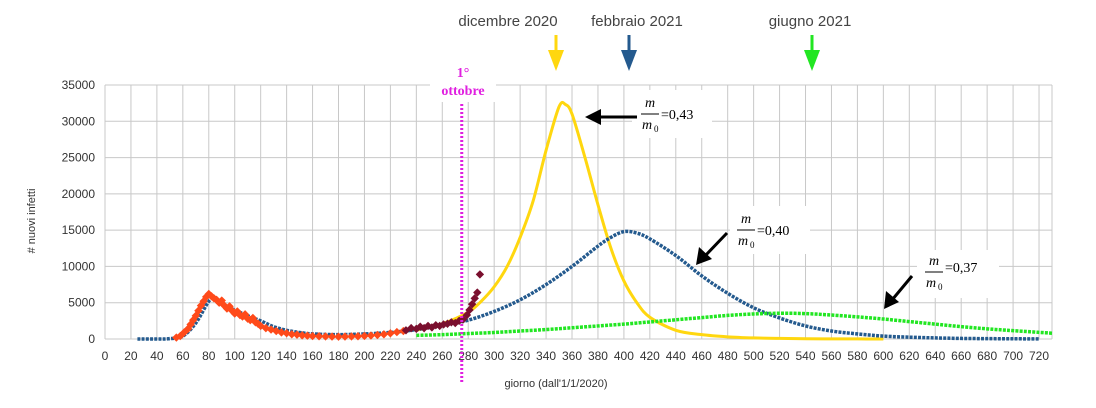 Image resolution: width=1096 pixels, height=408 pixels. I want to click on x-tick-label: 380, so click(598, 356).